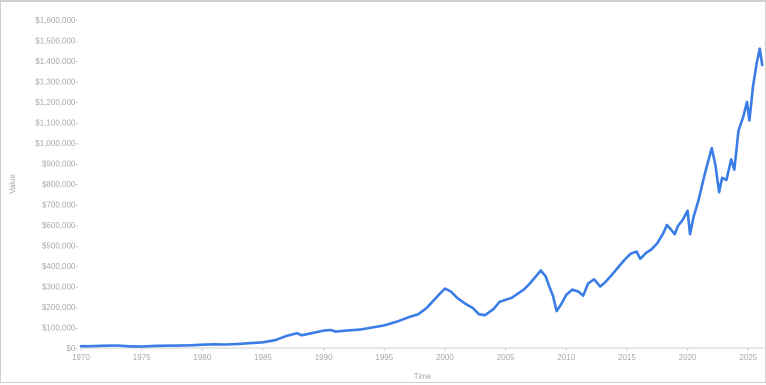  Describe the element at coordinates (56, 123) in the screenshot. I see `y-tick-label: $1,100,000-` at that location.